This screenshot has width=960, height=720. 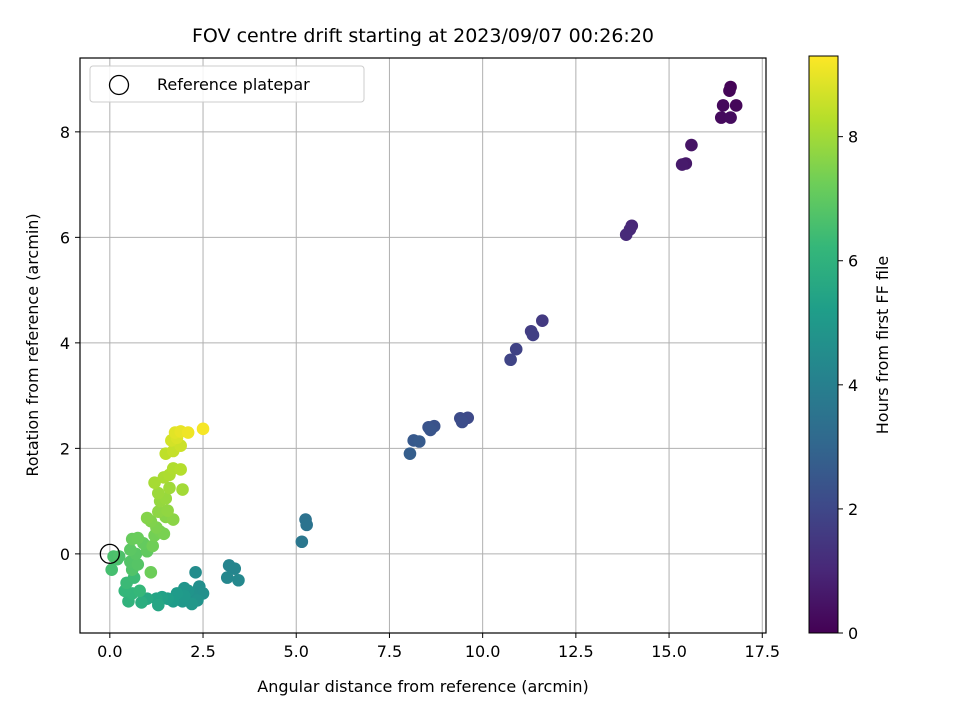 I want to click on x-tick-label: 10.0, so click(x=483, y=651).